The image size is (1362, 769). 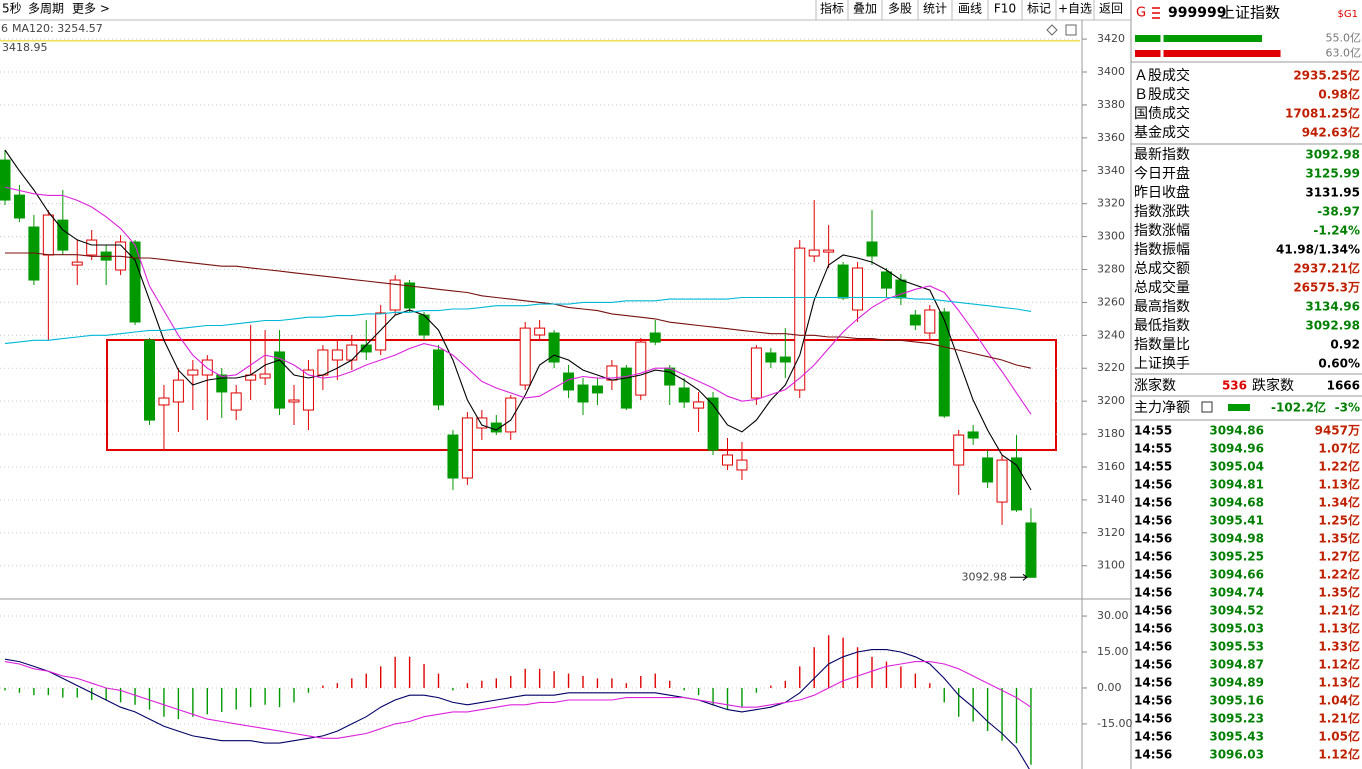 What do you see at coordinates (1236, 521) in the screenshot?
I see `tick-price: 3095.41` at bounding box center [1236, 521].